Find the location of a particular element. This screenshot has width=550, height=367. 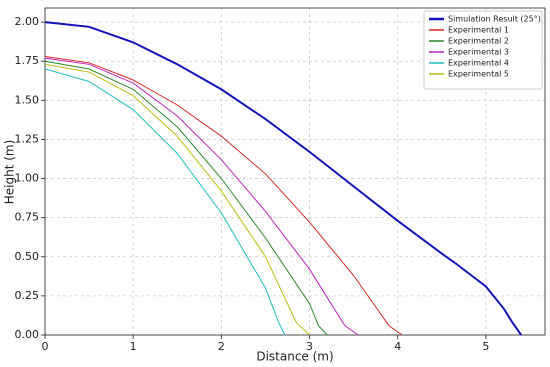

legend-label: Experimental 1 is located at coordinates (478, 30).